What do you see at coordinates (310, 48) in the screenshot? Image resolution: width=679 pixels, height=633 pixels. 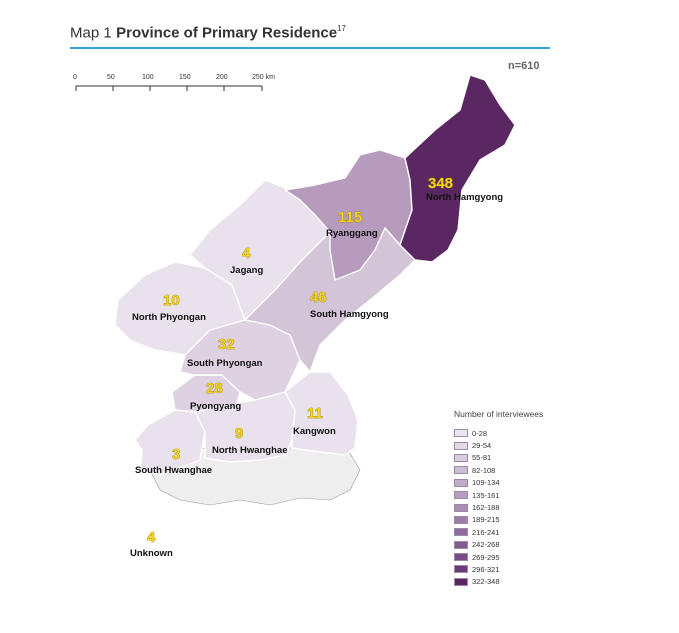 I see `header-divider` at bounding box center [310, 48].